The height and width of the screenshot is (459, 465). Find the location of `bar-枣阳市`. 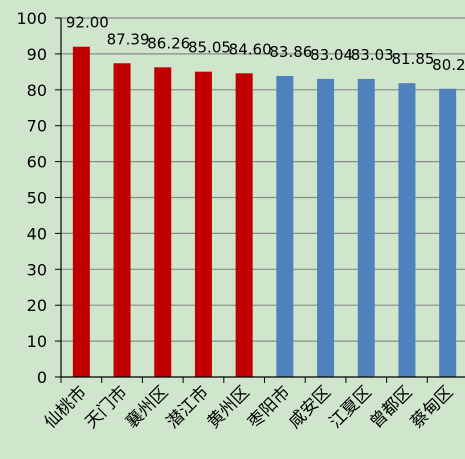

bar-枣阳市 is located at coordinates (285, 226).